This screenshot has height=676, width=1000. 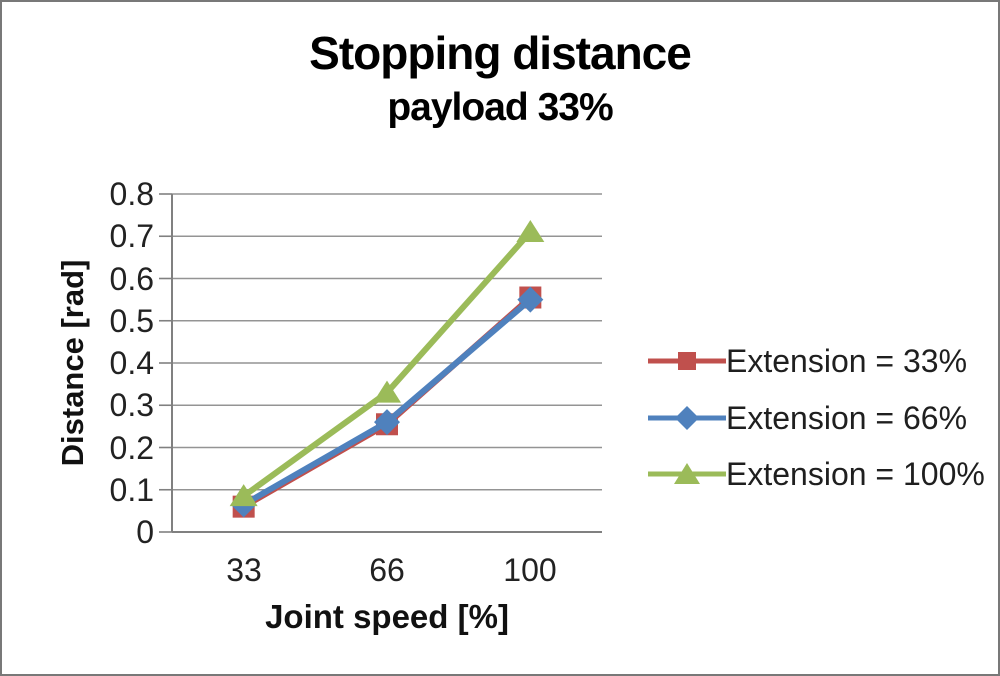 I want to click on legend-label: Extension = 33%, so click(x=847, y=361).